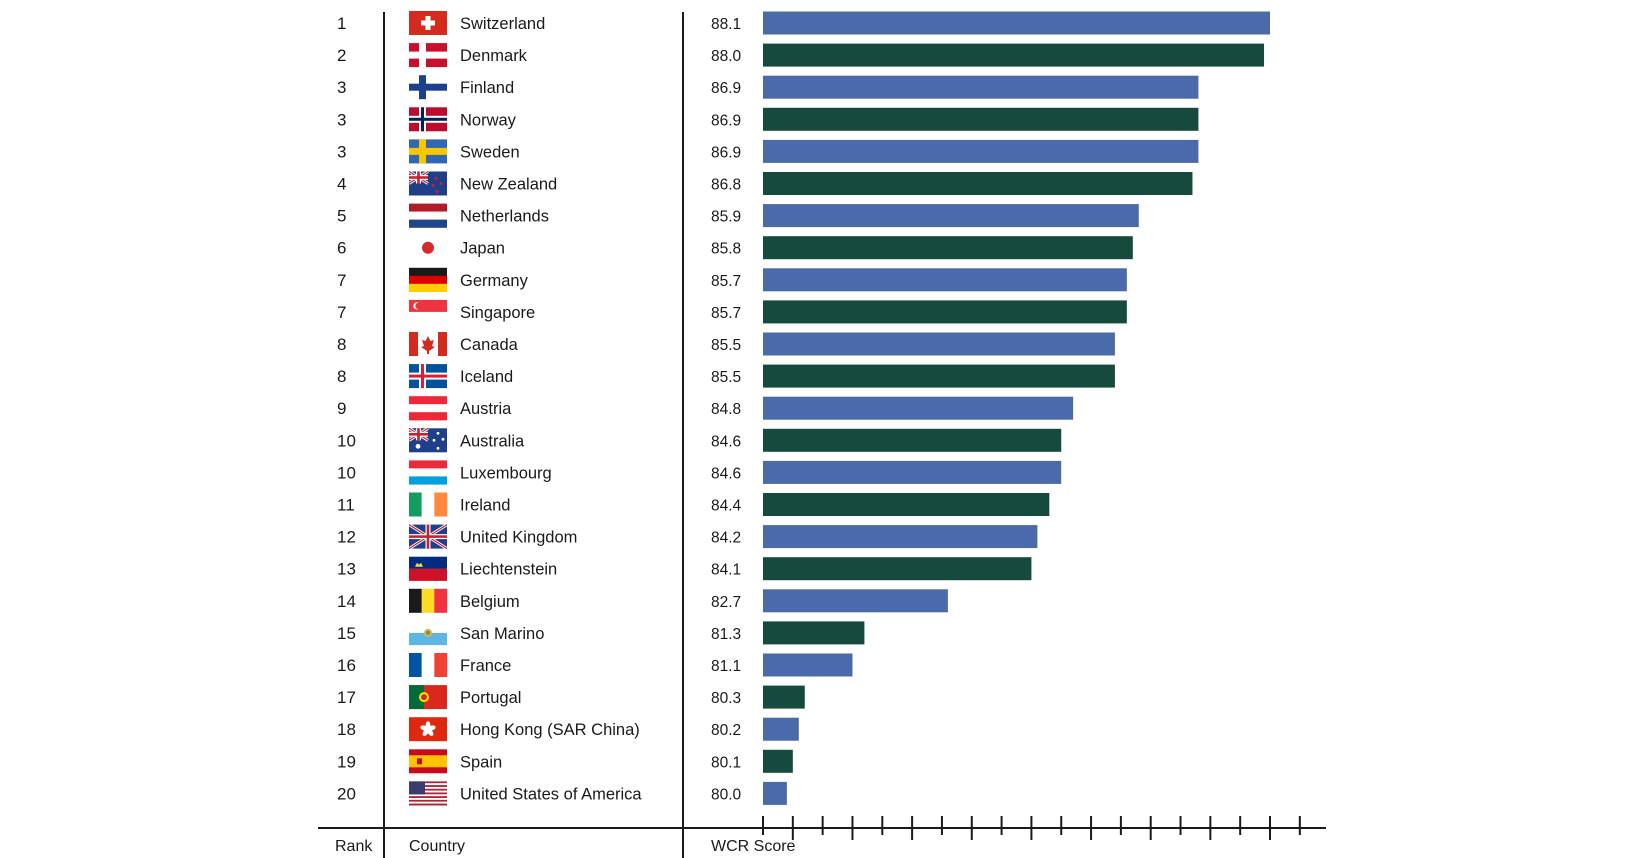  Describe the element at coordinates (346, 633) in the screenshot. I see `rank-label: 15` at that location.